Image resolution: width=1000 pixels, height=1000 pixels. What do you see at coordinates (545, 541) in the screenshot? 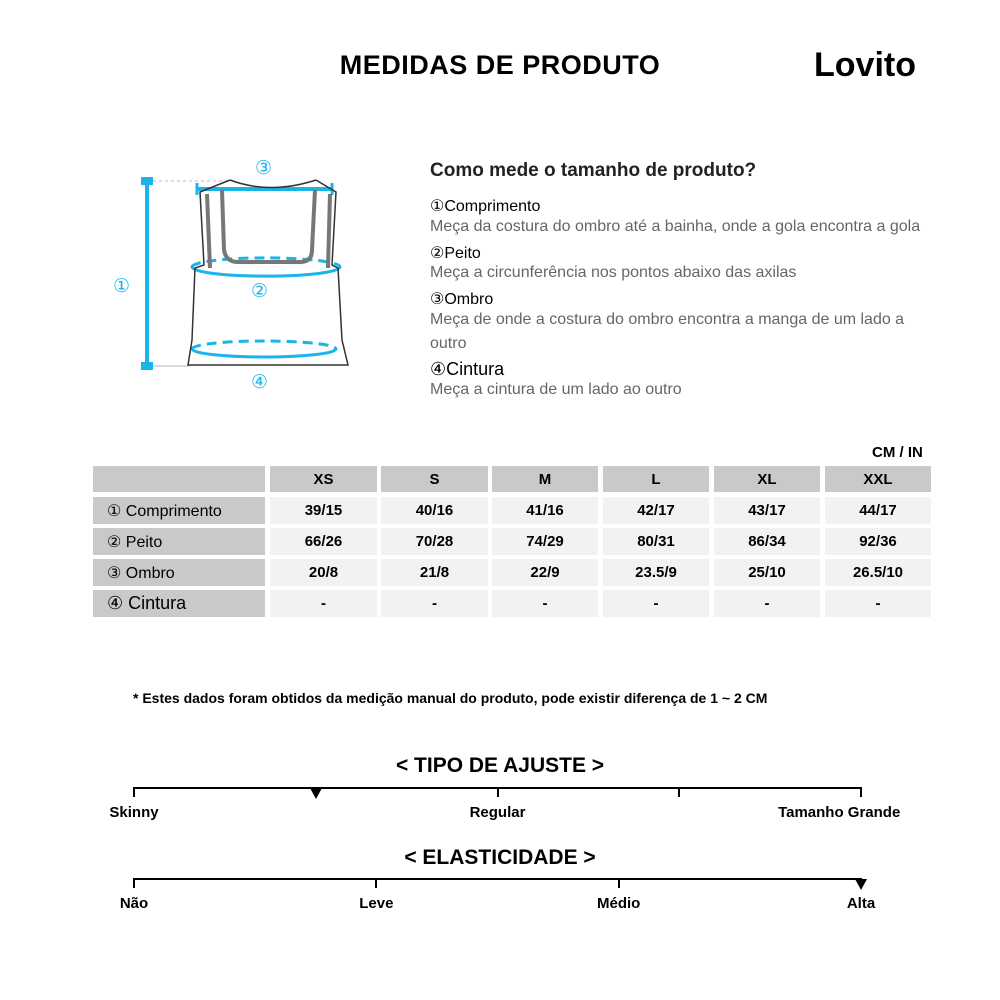
I see `table-cell: 74/29` at bounding box center [545, 541].